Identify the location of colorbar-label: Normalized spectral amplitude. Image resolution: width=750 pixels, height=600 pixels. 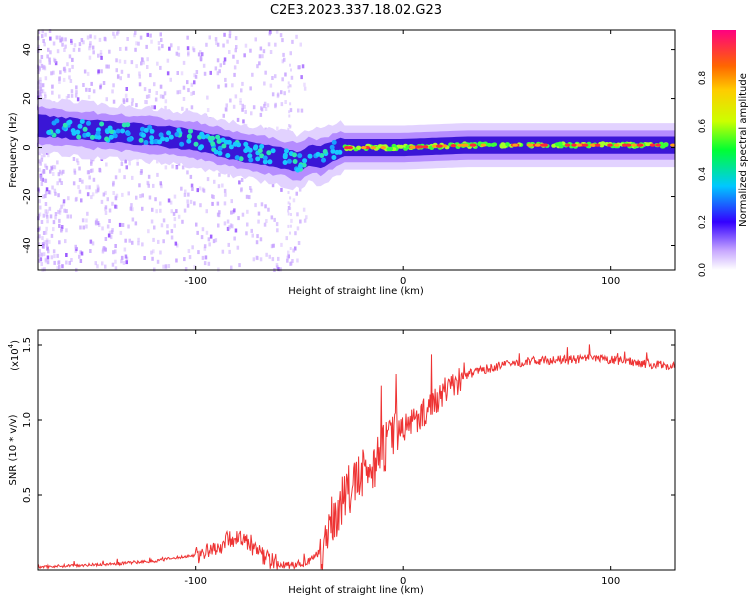
(743, 150).